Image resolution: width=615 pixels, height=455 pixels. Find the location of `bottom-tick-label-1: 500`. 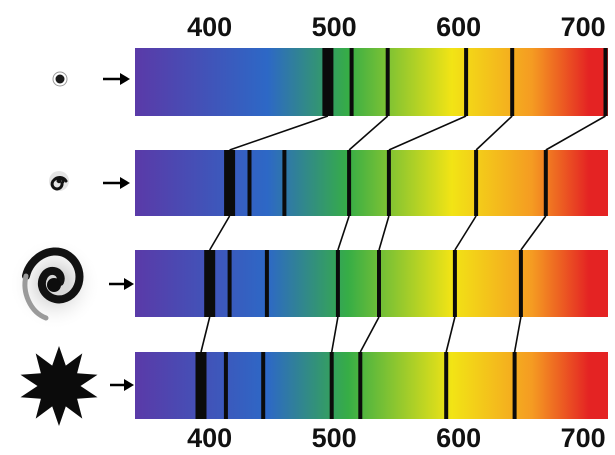

bottom-tick-label-1: 500 is located at coordinates (334, 438).